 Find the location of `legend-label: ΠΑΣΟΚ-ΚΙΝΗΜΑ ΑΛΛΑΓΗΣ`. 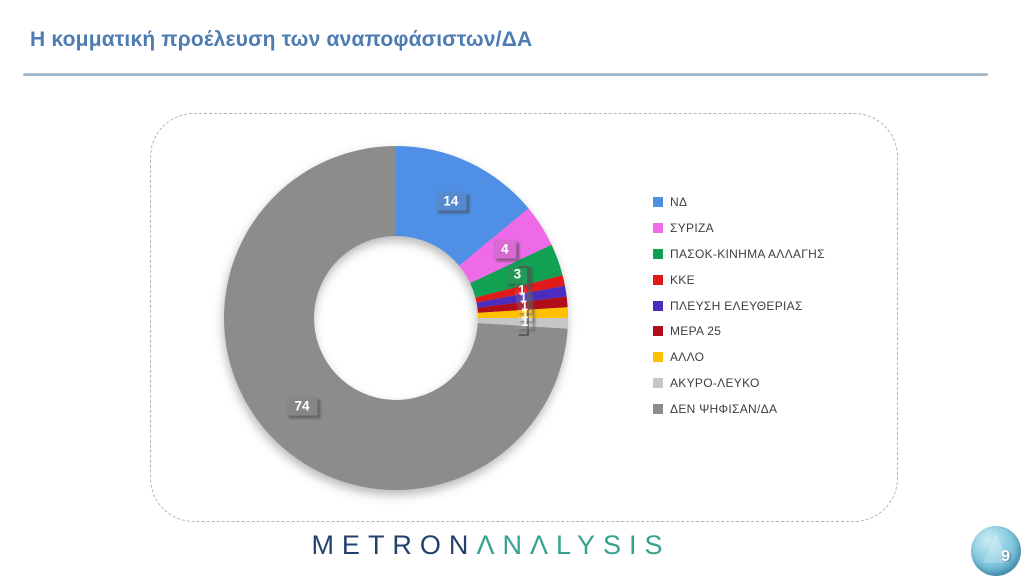

legend-label: ΠΑΣΟΚ-ΚΙΝΗΜΑ ΑΛΛΑΓΗΣ is located at coordinates (747, 253).